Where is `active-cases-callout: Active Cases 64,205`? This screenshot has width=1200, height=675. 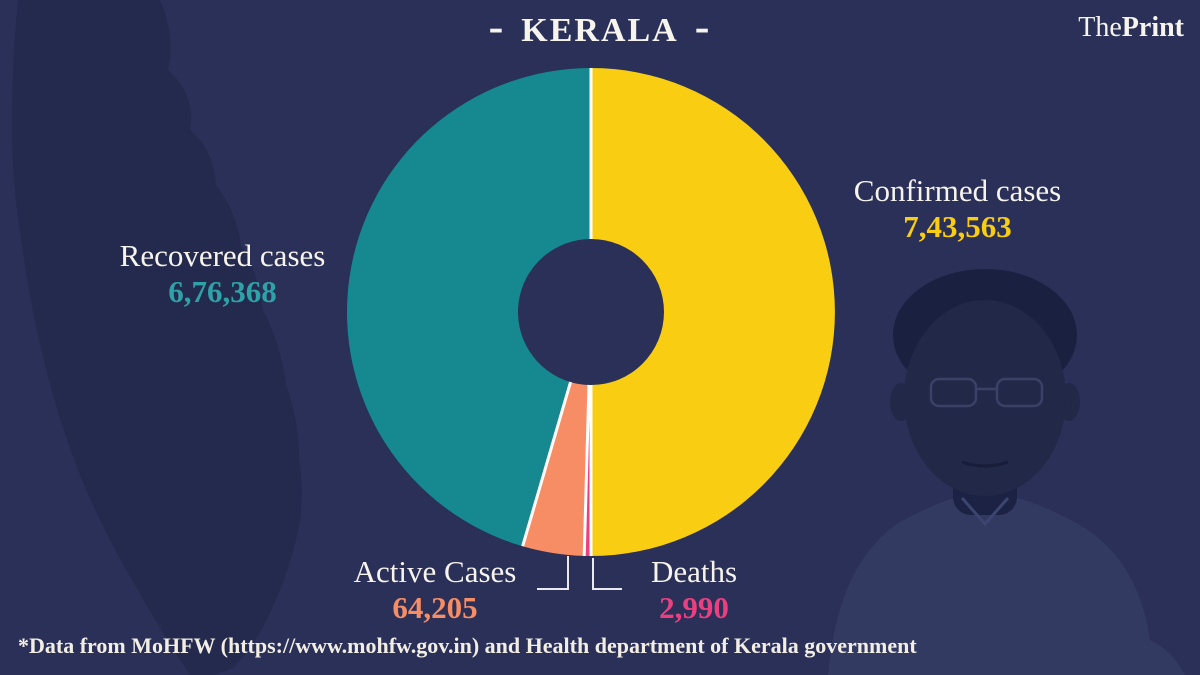 active-cases-callout: Active Cases 64,205 is located at coordinates (435, 590).